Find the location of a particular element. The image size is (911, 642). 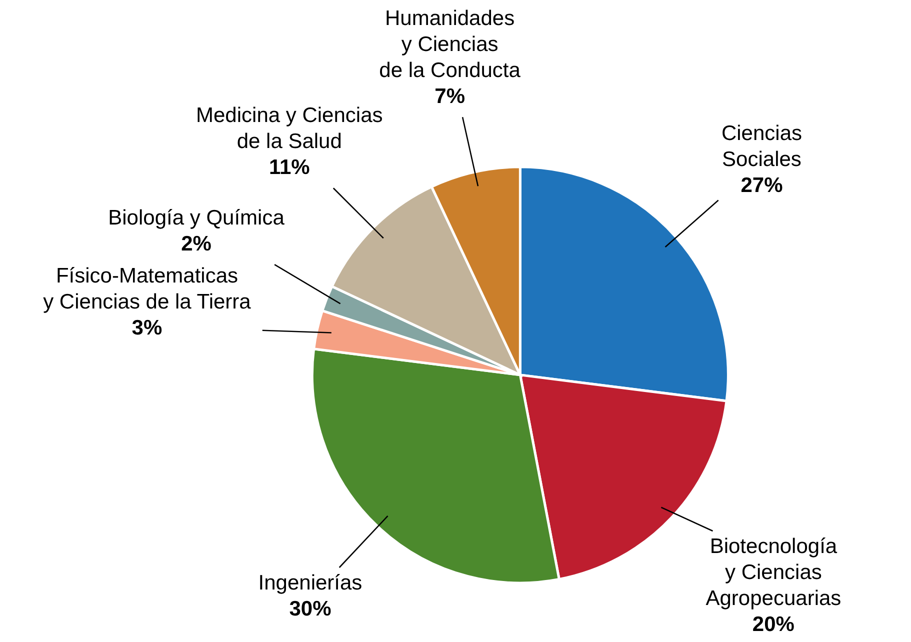

slice-label: Humanidades y Ciencias de la Conducta is located at coordinates (450, 44).